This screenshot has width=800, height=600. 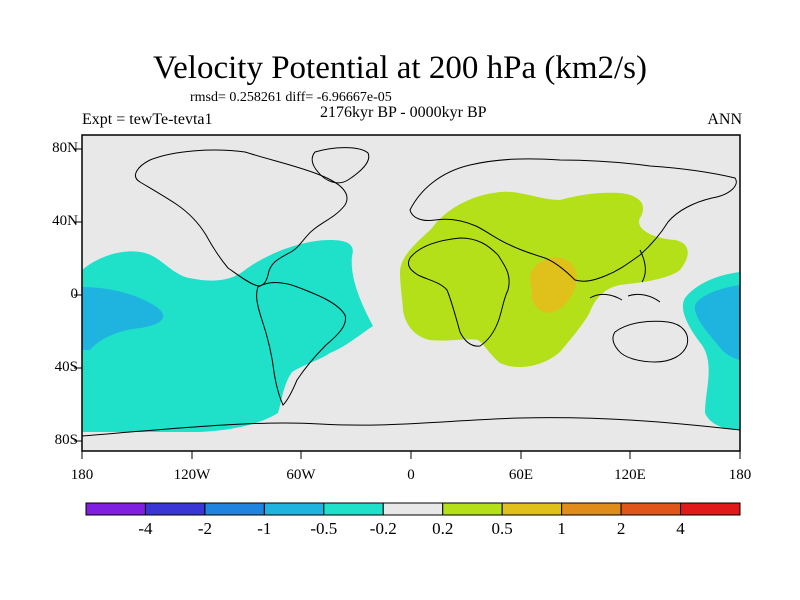 What do you see at coordinates (625, 276) in the screenshot?
I see `maritime-continent-outline` at bounding box center [625, 276].